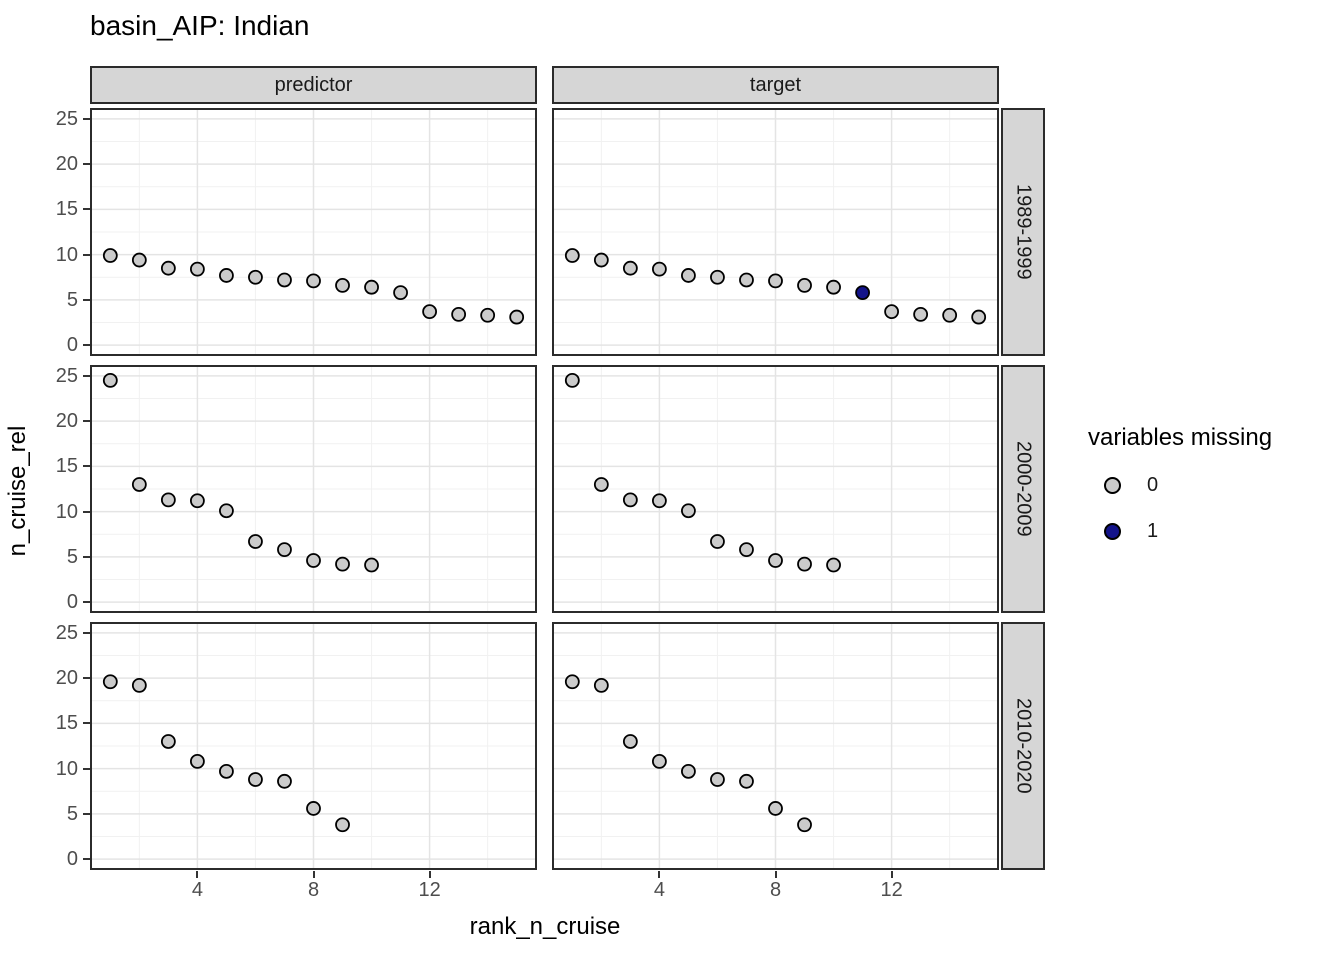  I want to click on facet-column-label: predictor, so click(313, 84).